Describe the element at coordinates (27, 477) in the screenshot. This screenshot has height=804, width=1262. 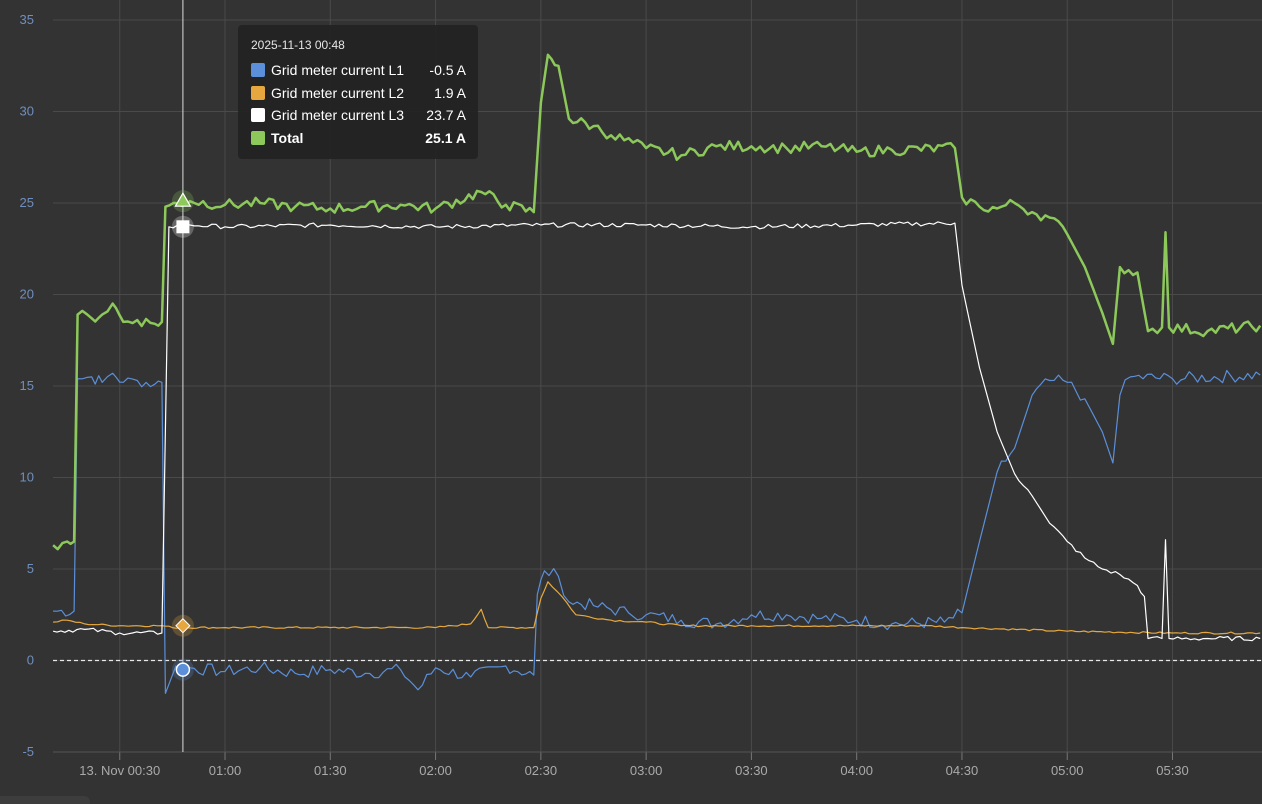
I see `y-tick-label: 10` at that location.